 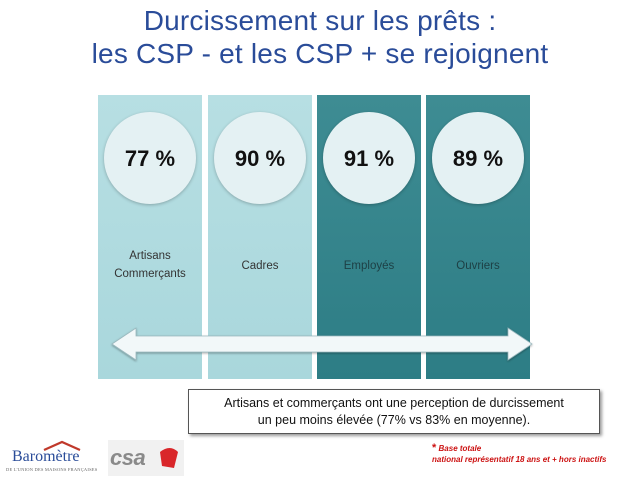 I want to click on value-cadres: 90 %, so click(x=260, y=158).